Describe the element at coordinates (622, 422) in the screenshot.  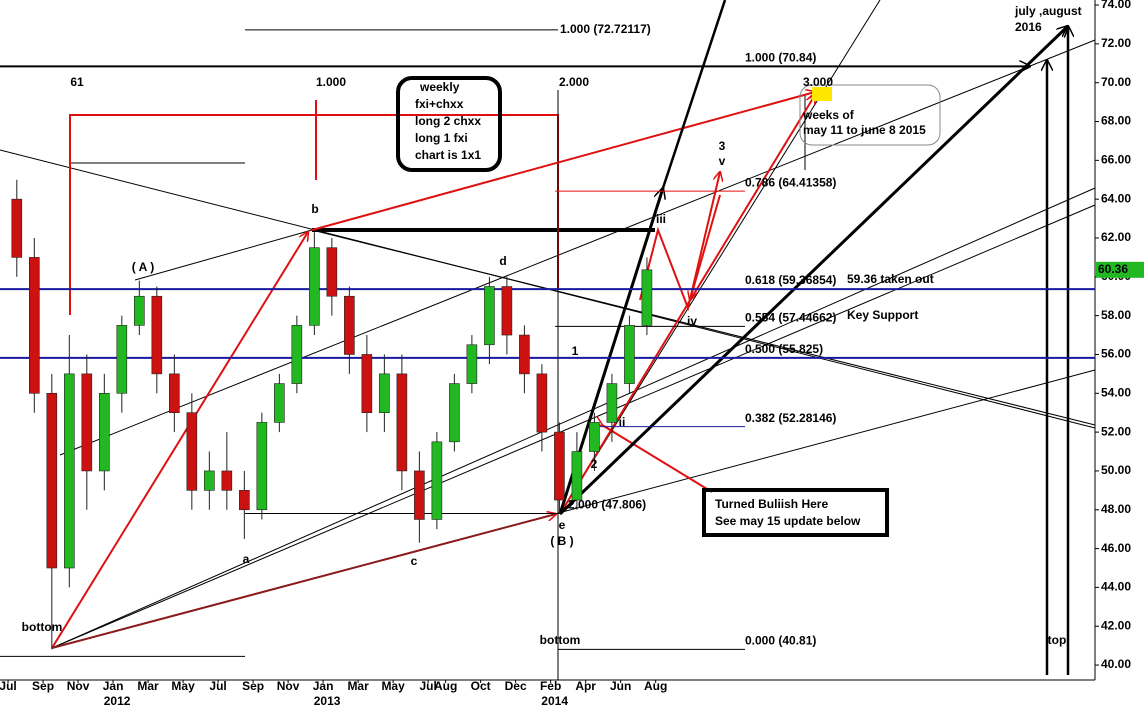
I see `annotation: ii` at that location.